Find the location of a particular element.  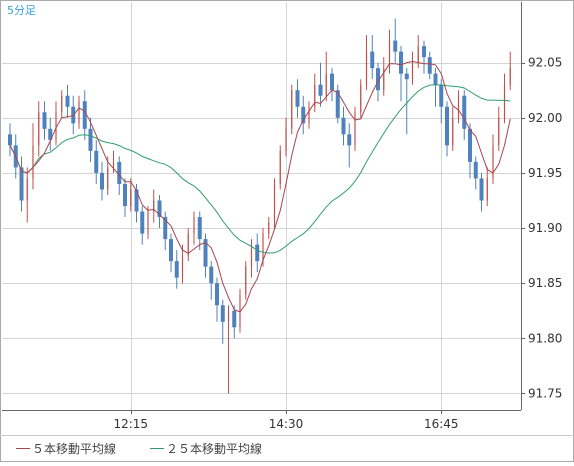

y-tick-label: 91.90 is located at coordinates (545, 228).